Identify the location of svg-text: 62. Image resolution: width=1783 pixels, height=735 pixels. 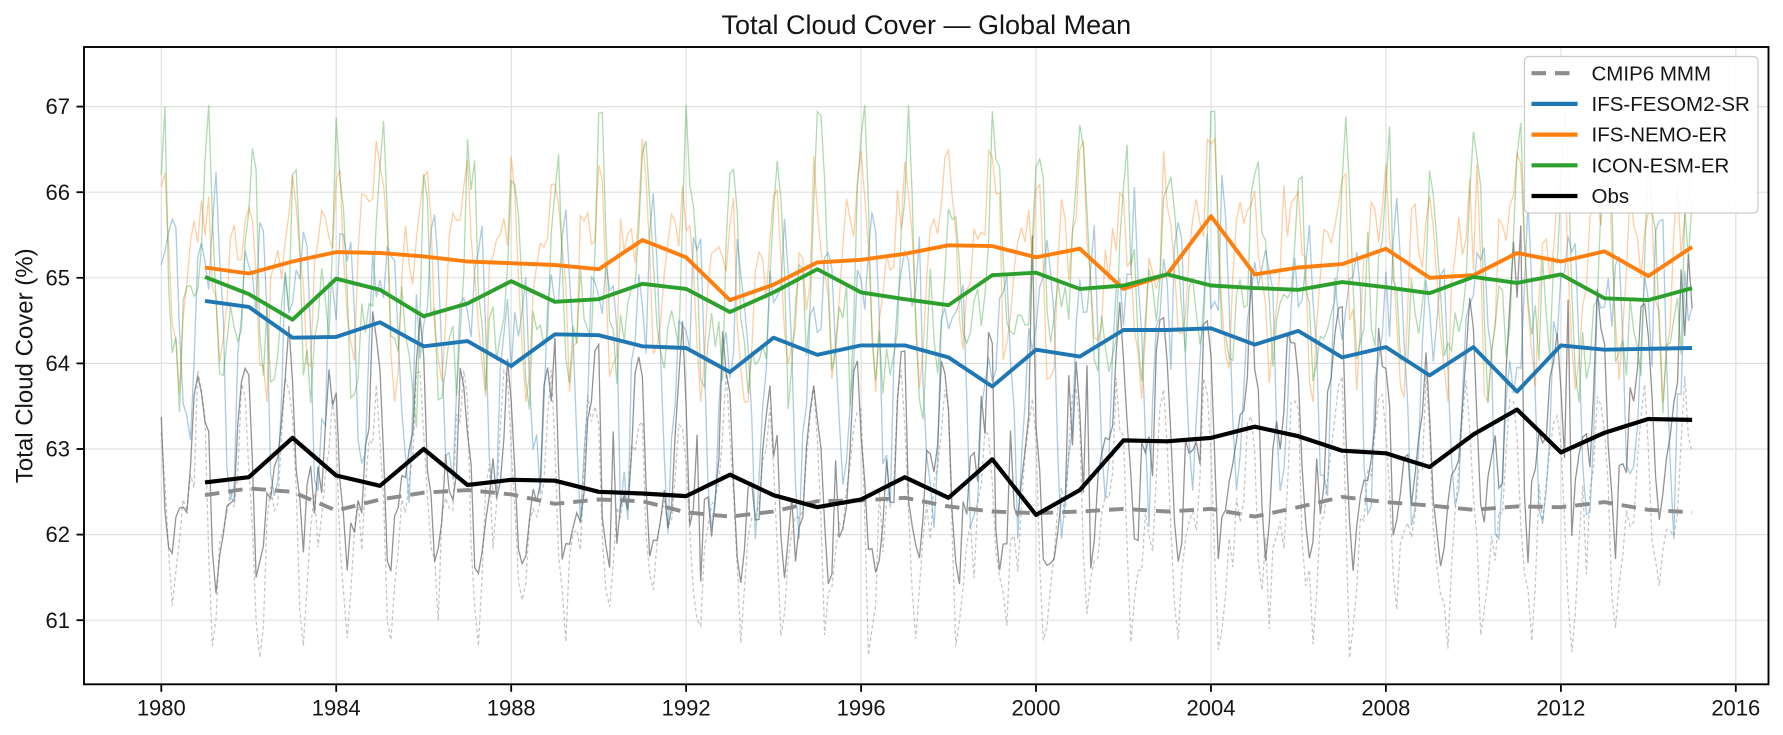
(58, 534).